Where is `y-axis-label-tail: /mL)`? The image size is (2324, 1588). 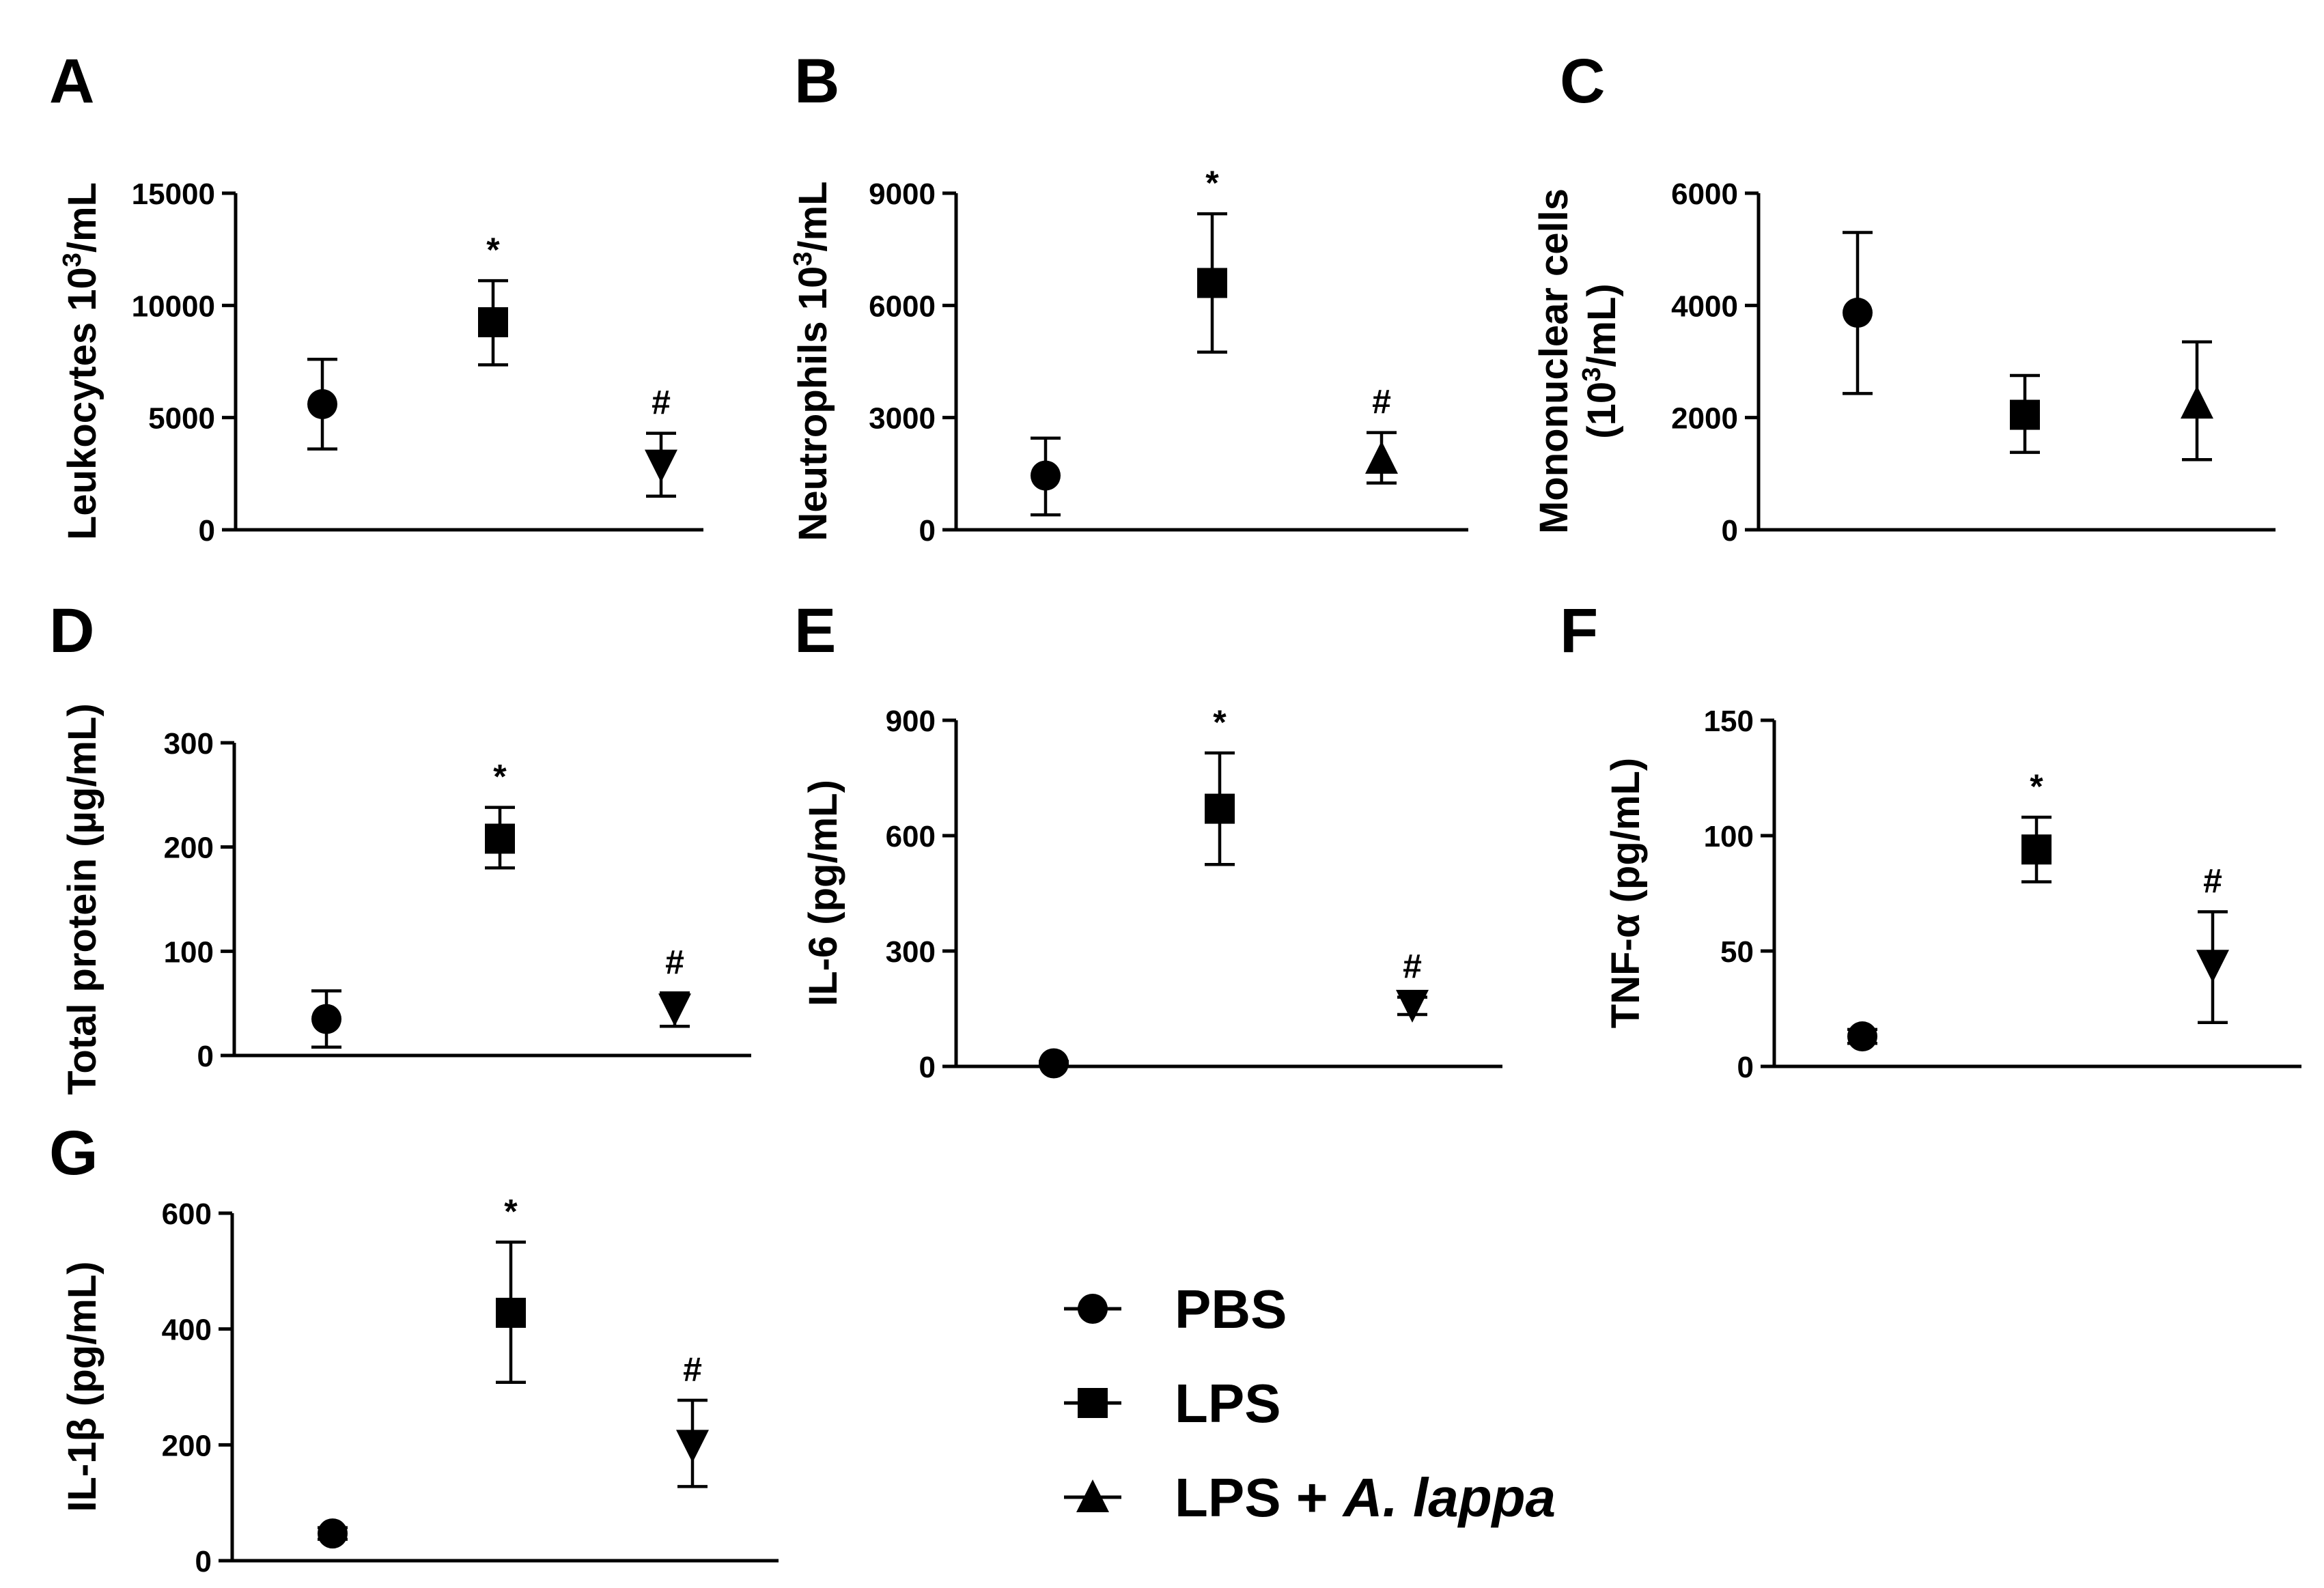
y-axis-label-tail: /mL) is located at coordinates (1602, 325).